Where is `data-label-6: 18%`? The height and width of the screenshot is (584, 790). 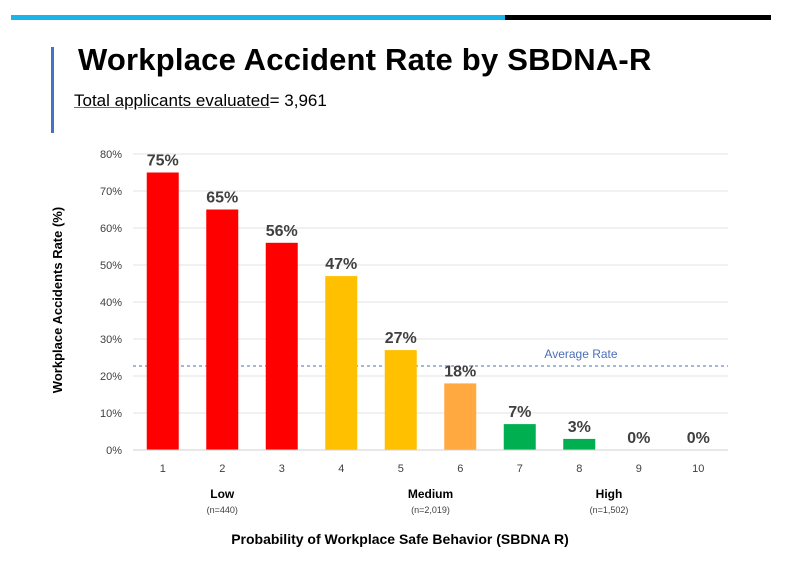 data-label-6: 18% is located at coordinates (460, 371).